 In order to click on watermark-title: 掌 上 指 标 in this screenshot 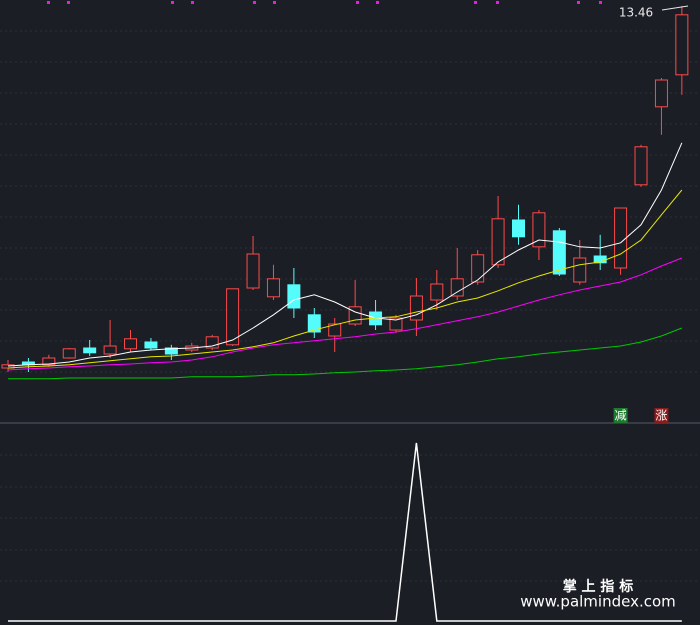, I will do `click(598, 586)`.